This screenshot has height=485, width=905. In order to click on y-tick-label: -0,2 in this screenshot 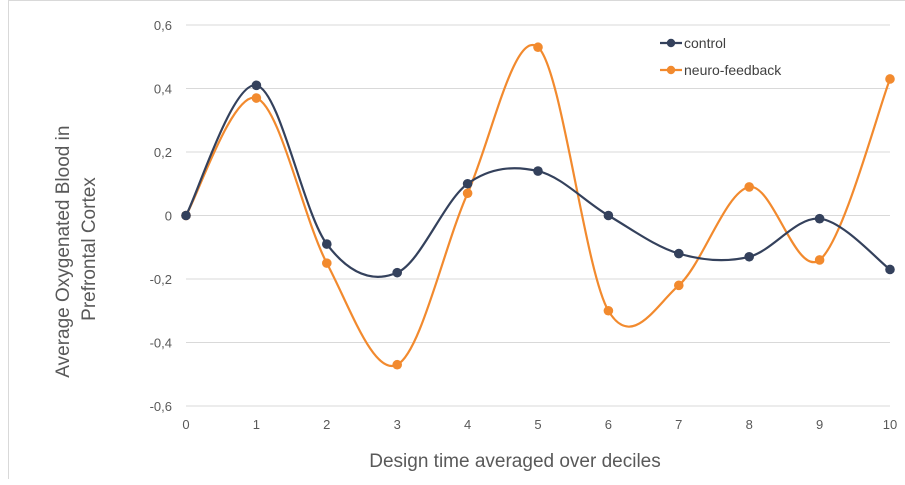, I will do `click(161, 279)`.